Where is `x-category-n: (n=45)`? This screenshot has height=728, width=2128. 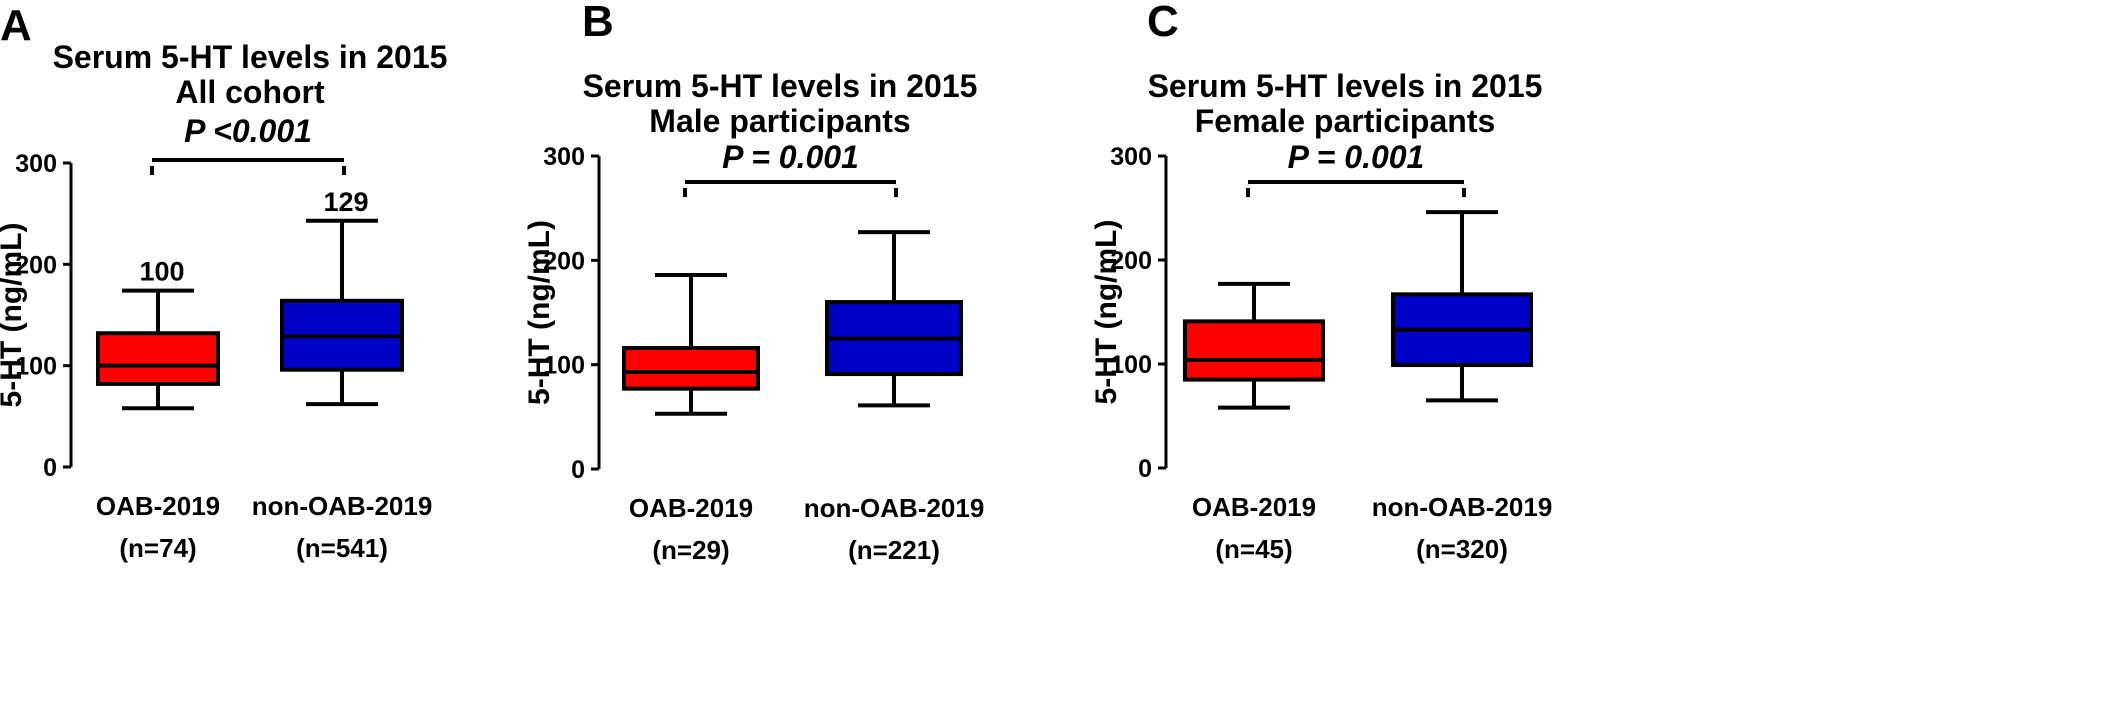 x-category-n: (n=45) is located at coordinates (1253, 549).